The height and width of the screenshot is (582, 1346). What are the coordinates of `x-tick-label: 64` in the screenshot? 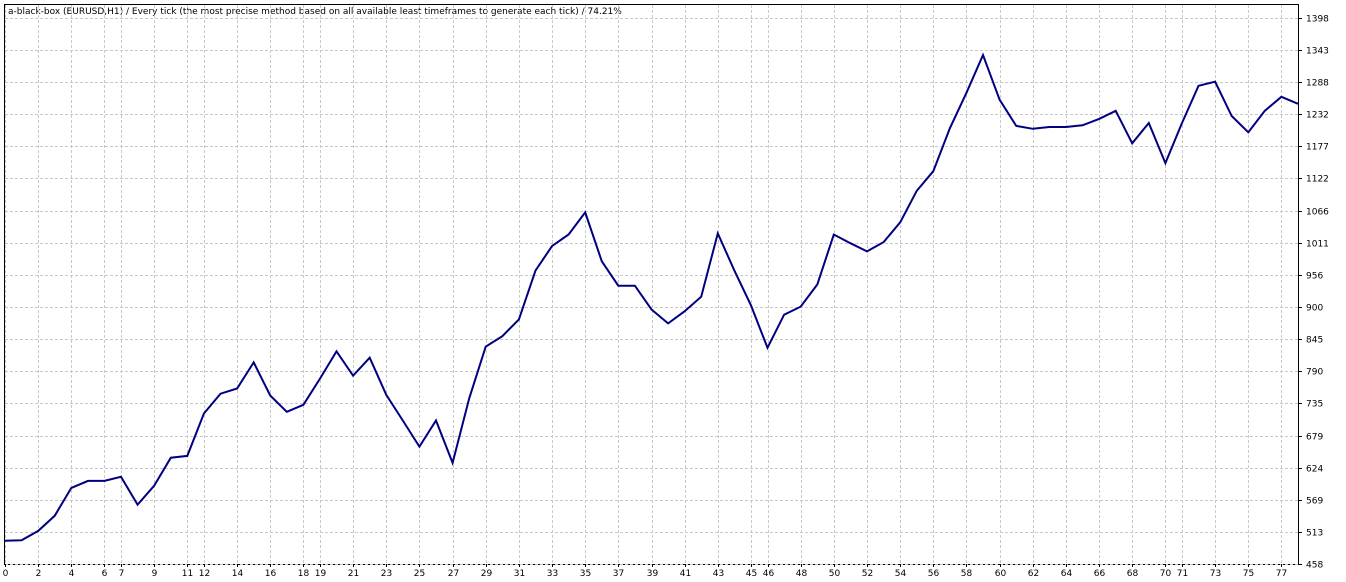 It's located at (1067, 574).